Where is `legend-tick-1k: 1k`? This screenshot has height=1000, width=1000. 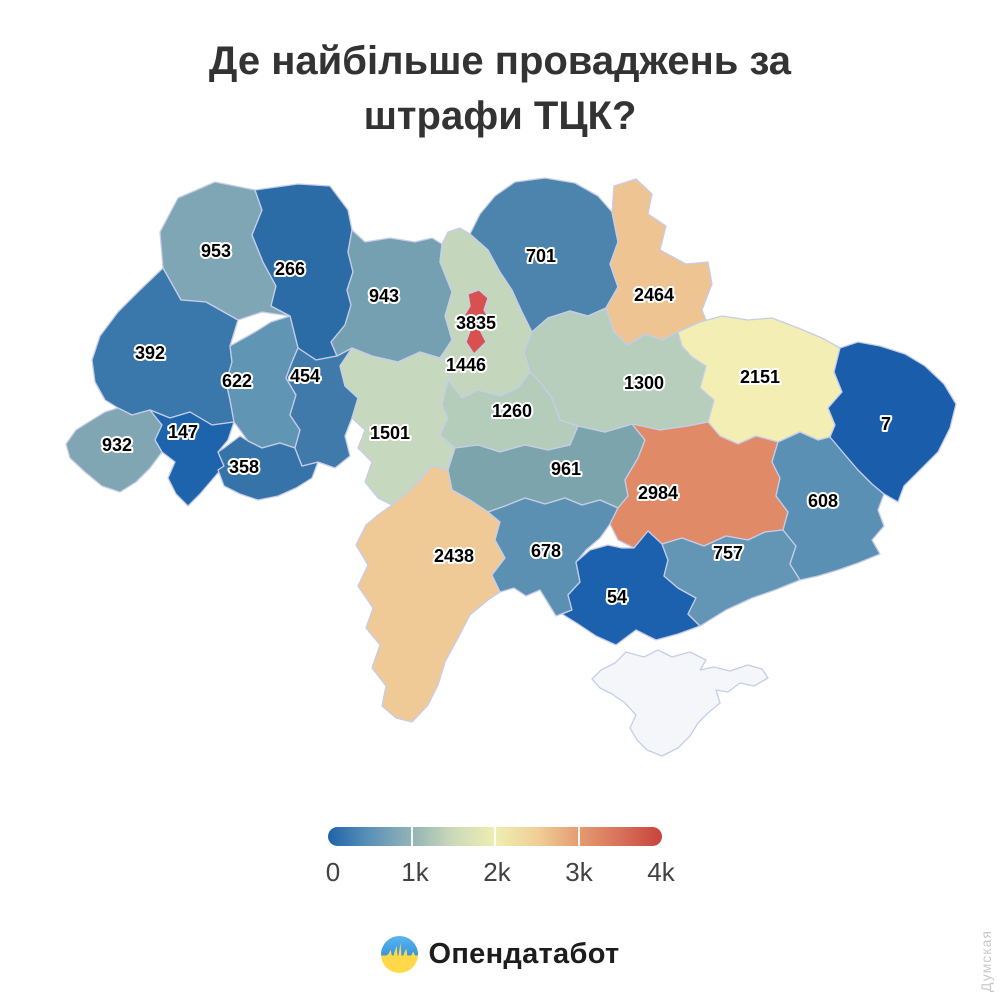
legend-tick-1k: 1k is located at coordinates (415, 872).